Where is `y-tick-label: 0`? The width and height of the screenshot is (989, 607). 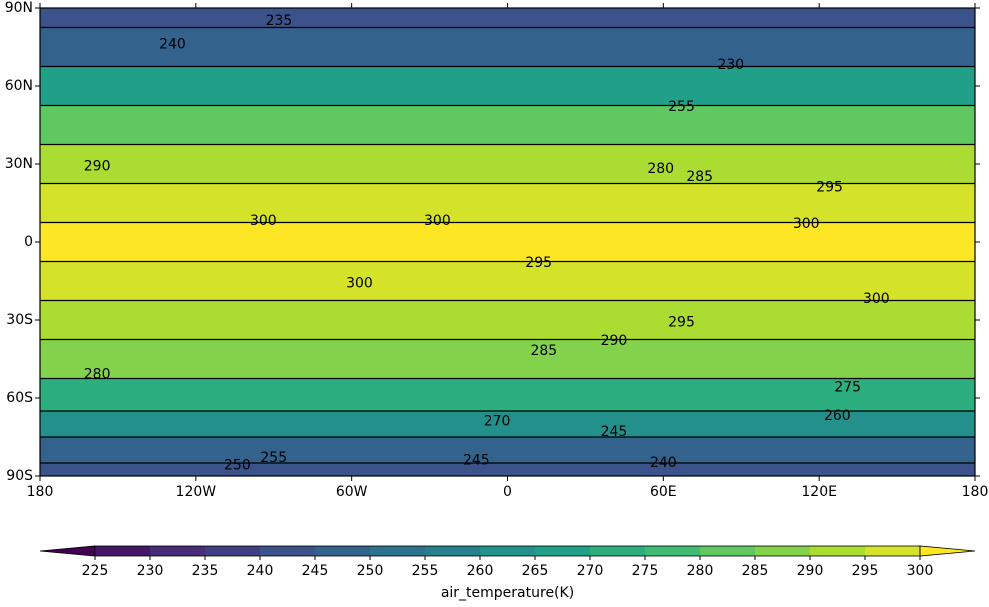 y-tick-label: 0 is located at coordinates (28, 242).